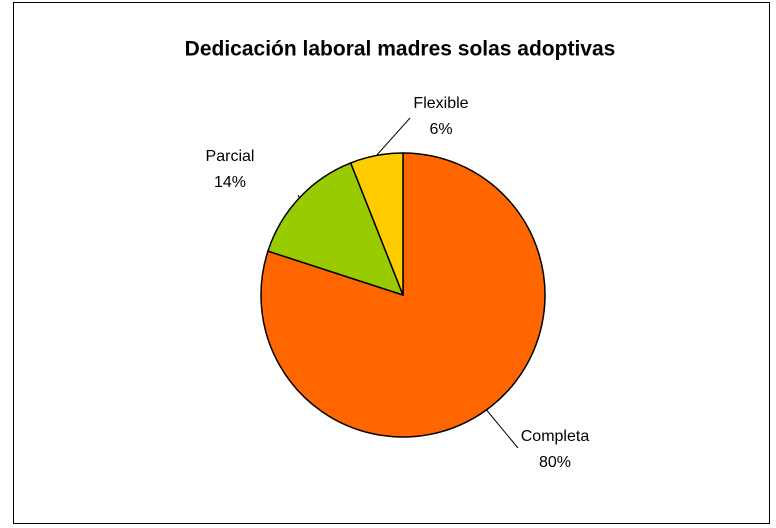 The width and height of the screenshot is (776, 528). Describe the element at coordinates (440, 103) in the screenshot. I see `category-label: Flexible` at that location.